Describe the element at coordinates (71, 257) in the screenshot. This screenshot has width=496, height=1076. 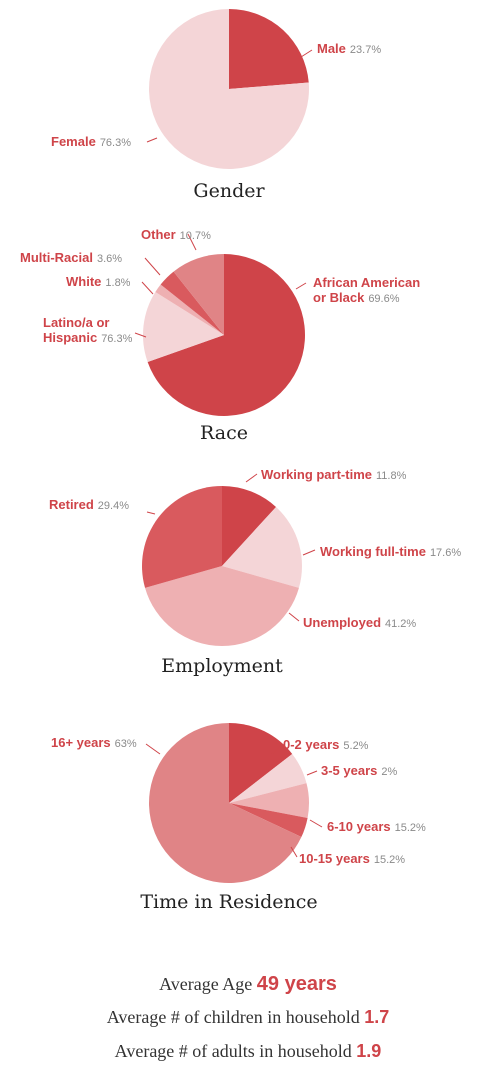
I see `slice-label-multi-racial: Multi-Racial 3.6%` at that location.